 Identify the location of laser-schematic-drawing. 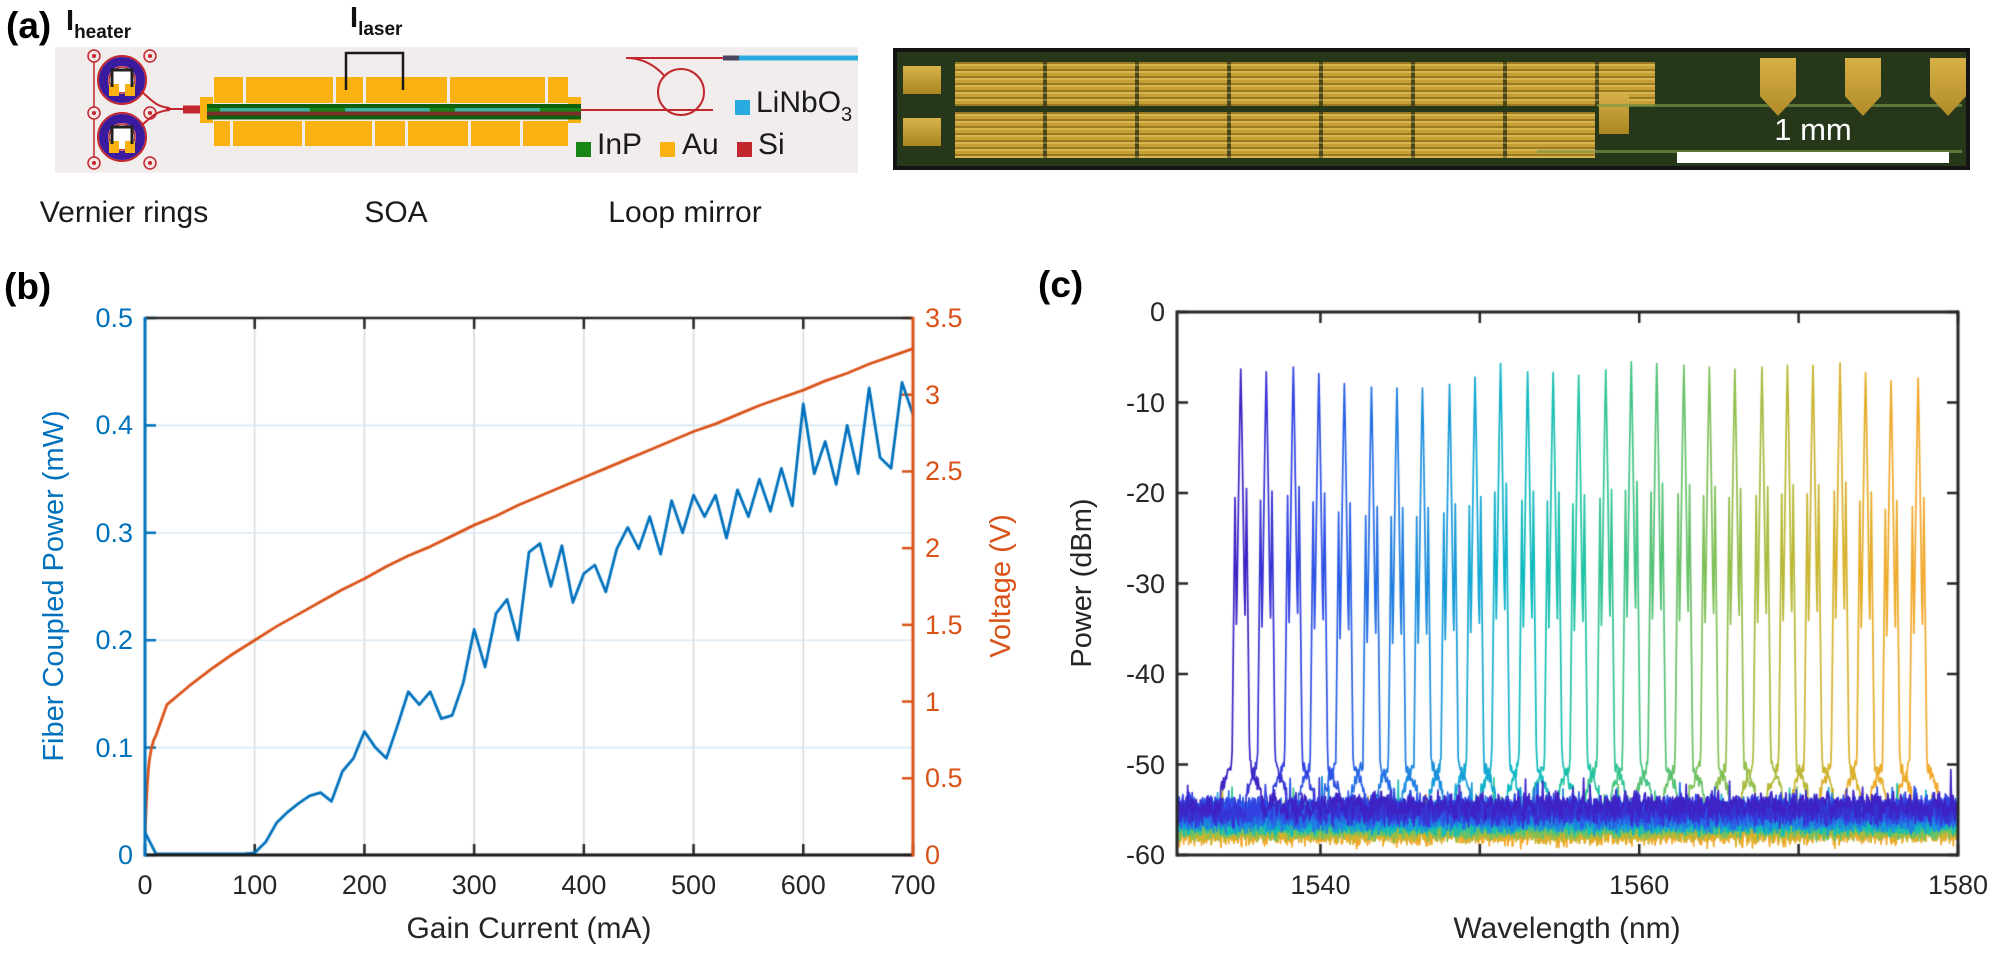
(456, 110).